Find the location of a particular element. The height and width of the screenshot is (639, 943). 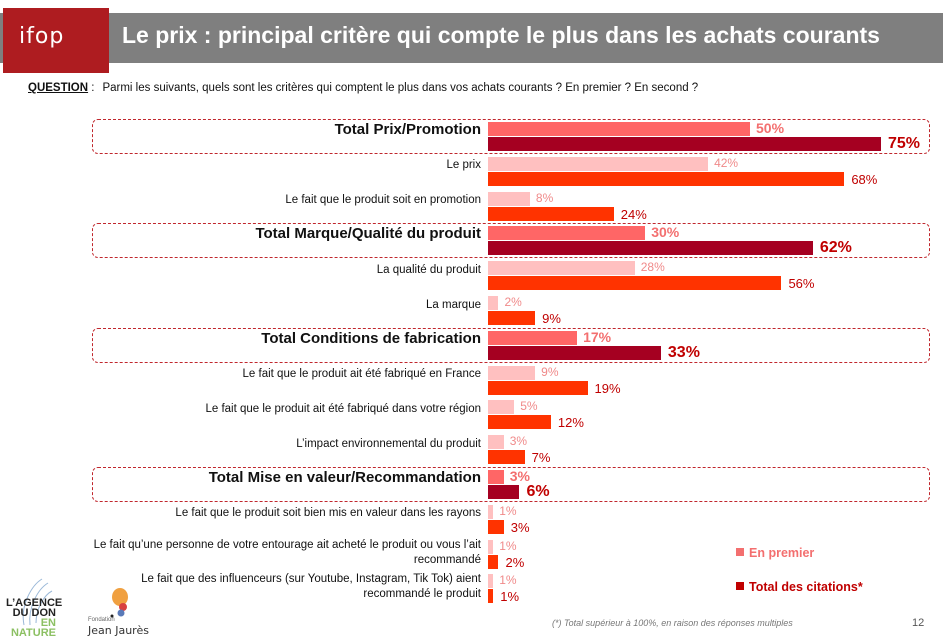

value-label-total-citations: 33% is located at coordinates (683, 352).